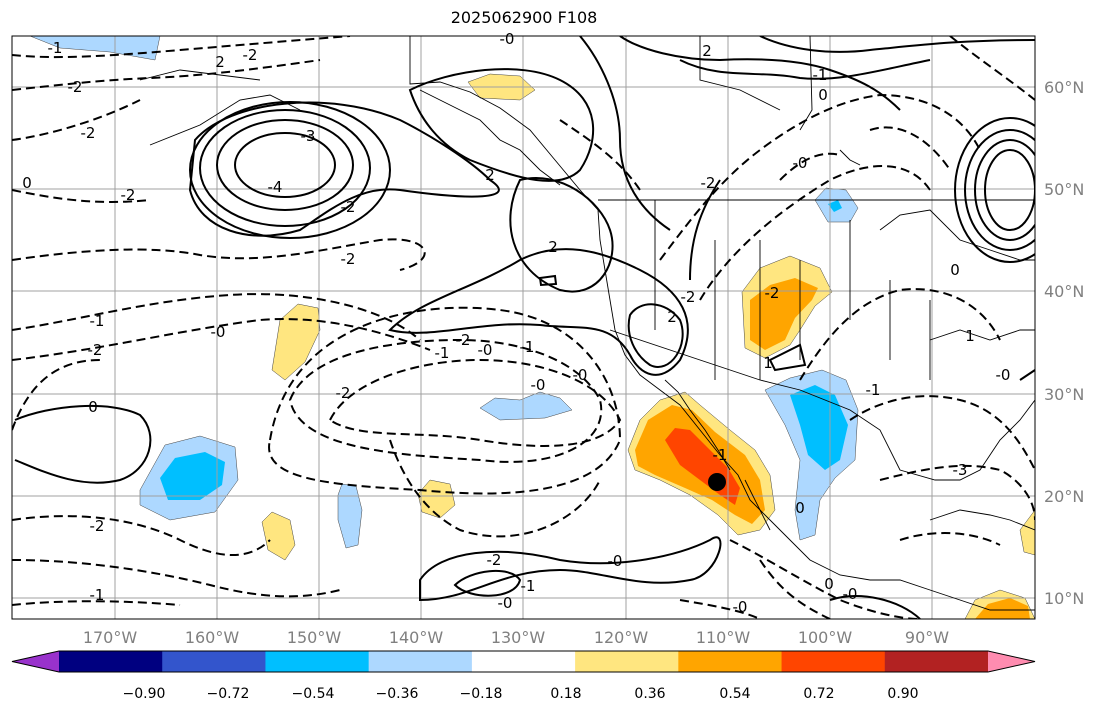  What do you see at coordinates (144, 694) in the screenshot?
I see `colorbar-tick-label: −0.90` at bounding box center [144, 694].